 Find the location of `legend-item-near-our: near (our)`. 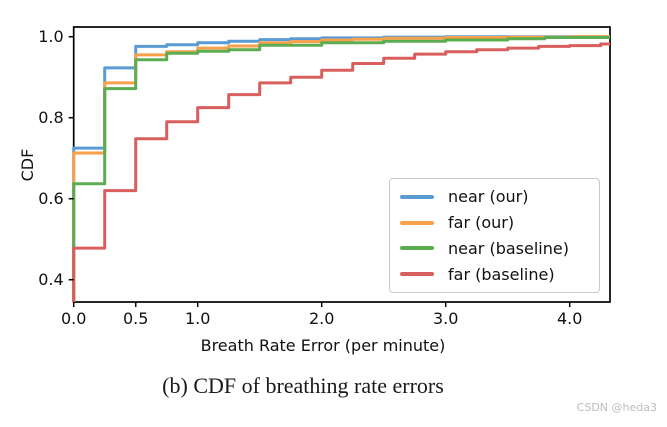

legend-item-near-our: near (our) is located at coordinates (494, 196).